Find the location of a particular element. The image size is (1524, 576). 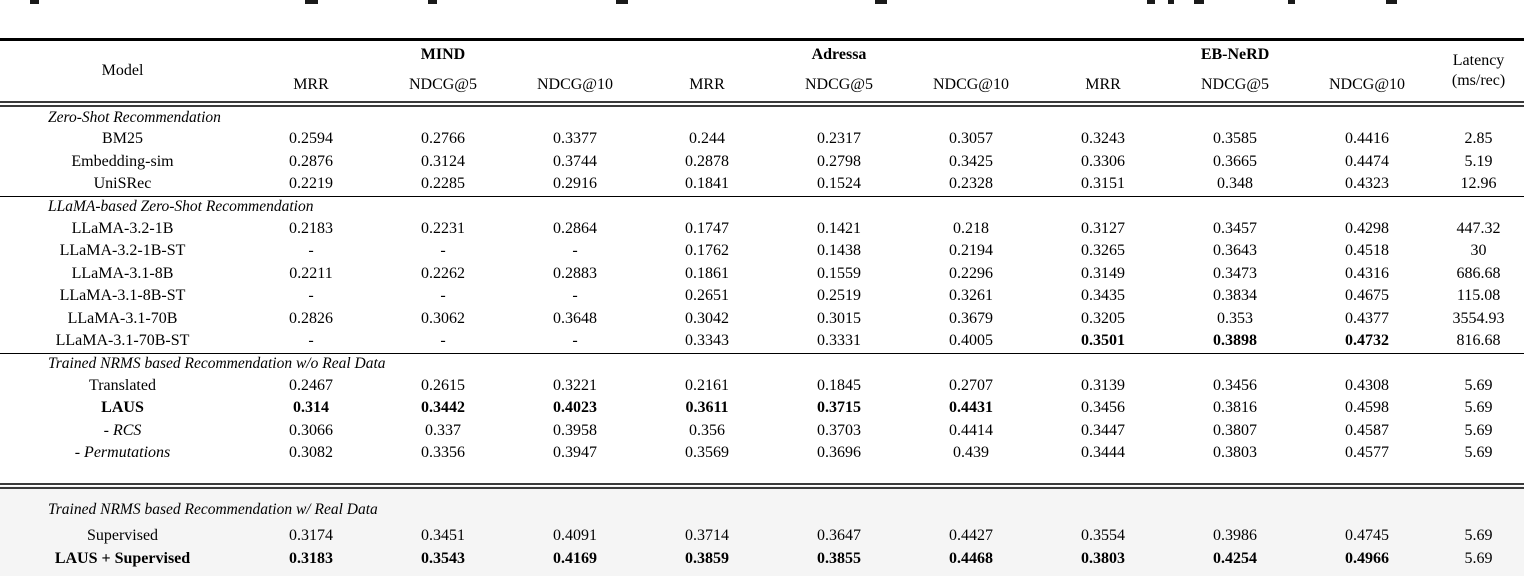

metric-cell: 0.3543 is located at coordinates (443, 558).